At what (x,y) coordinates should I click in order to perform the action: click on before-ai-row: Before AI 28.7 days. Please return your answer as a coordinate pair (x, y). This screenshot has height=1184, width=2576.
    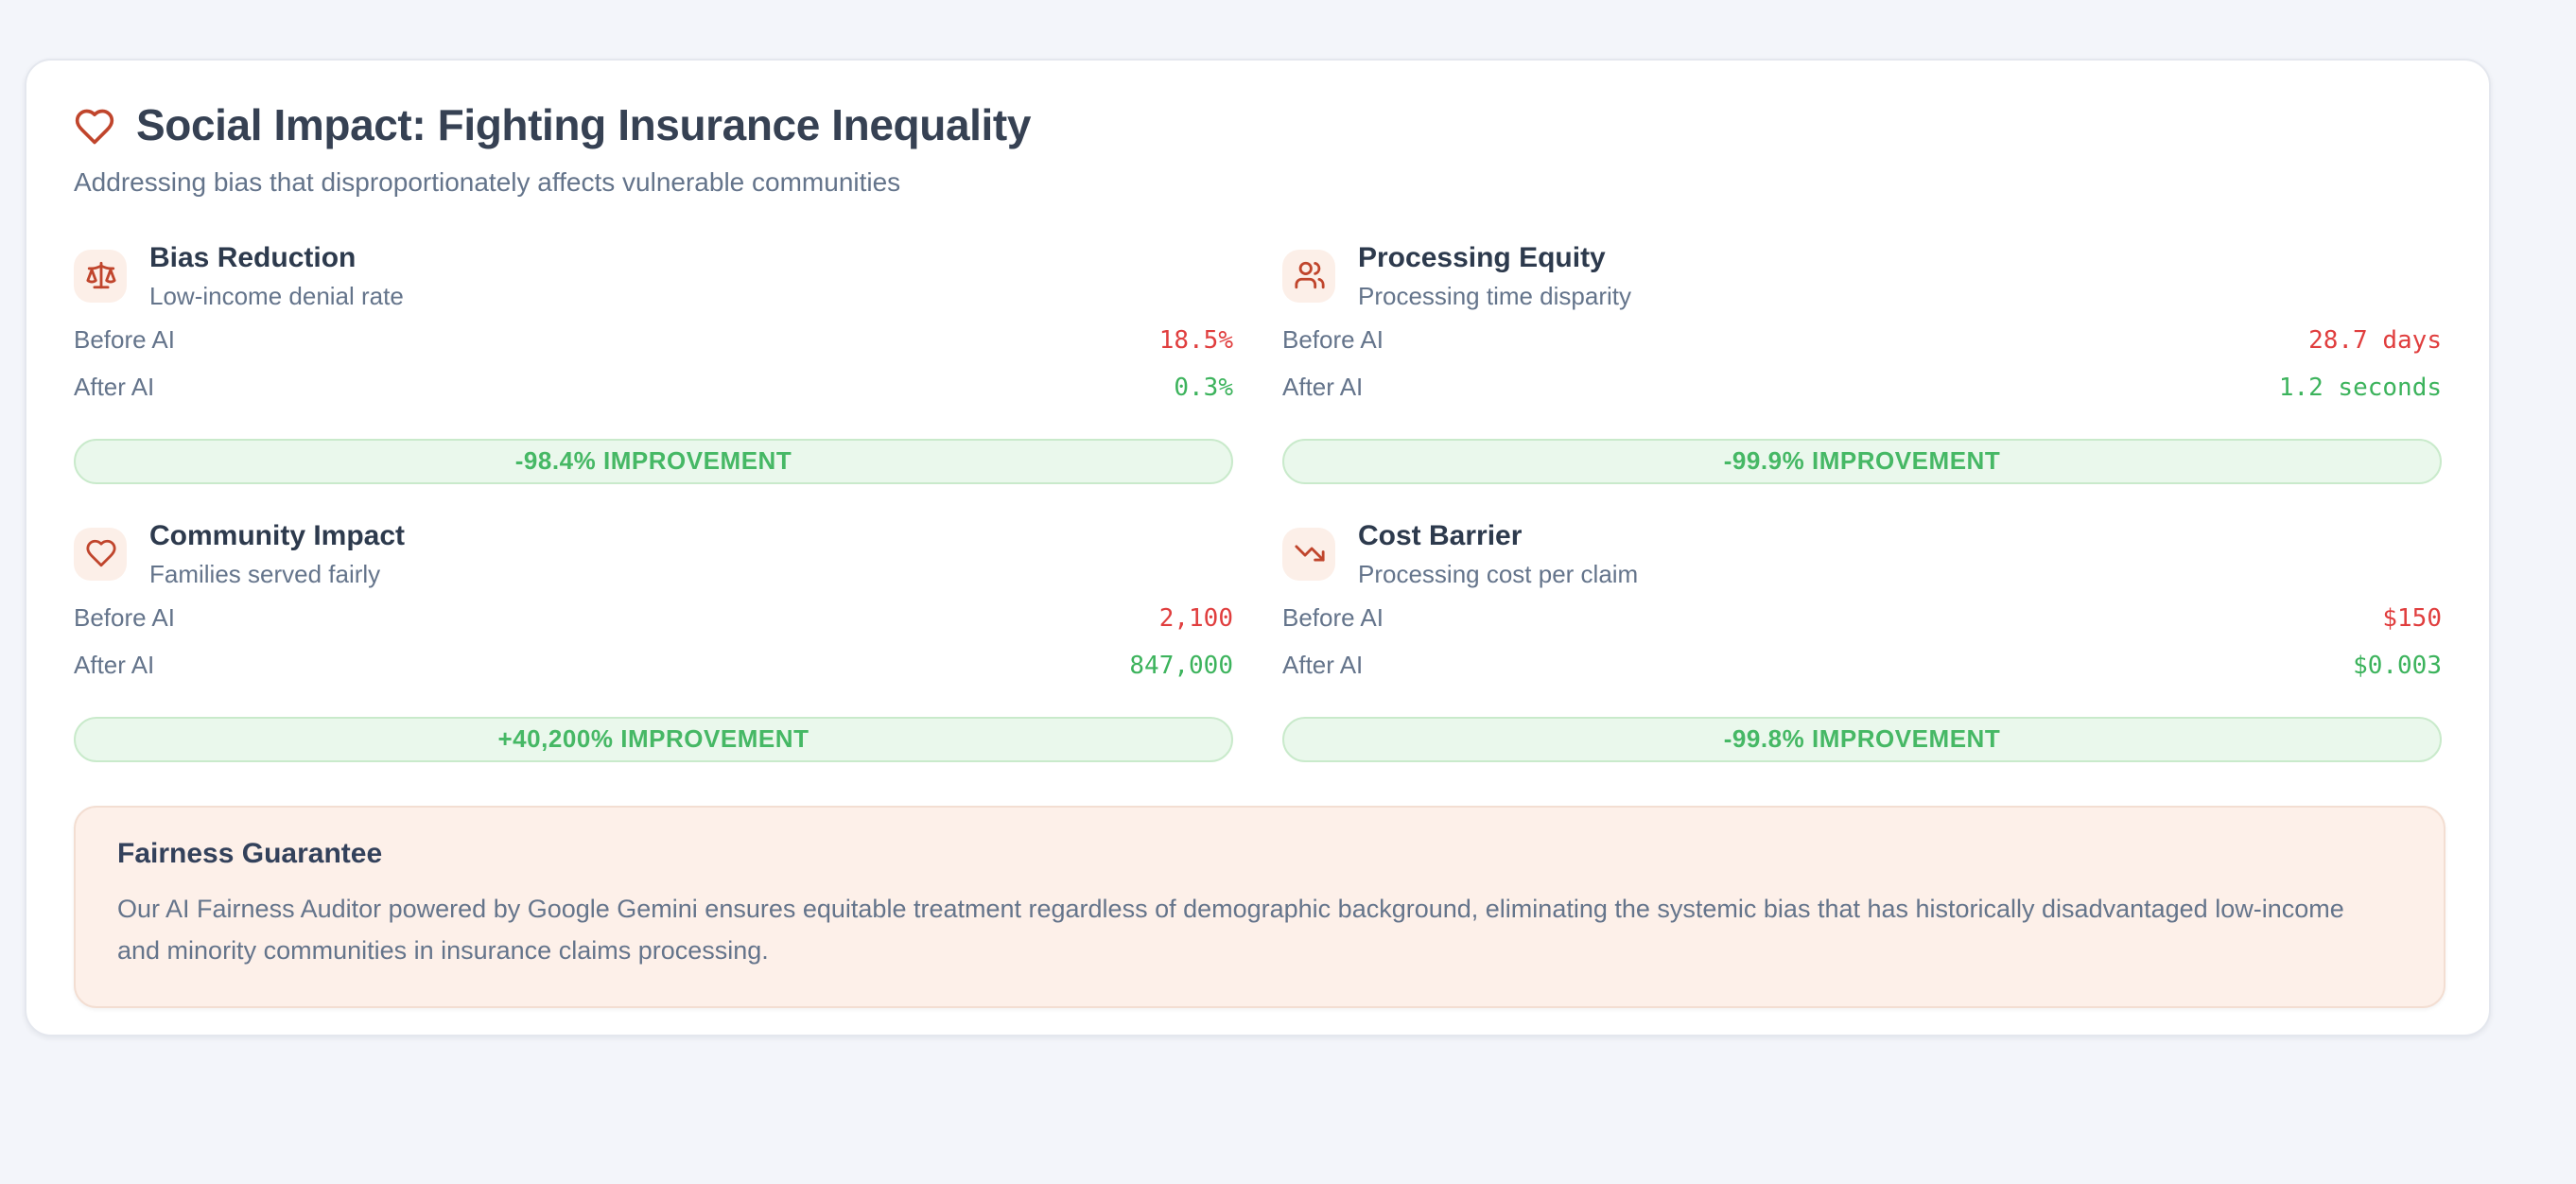
    Looking at the image, I should click on (1862, 349).